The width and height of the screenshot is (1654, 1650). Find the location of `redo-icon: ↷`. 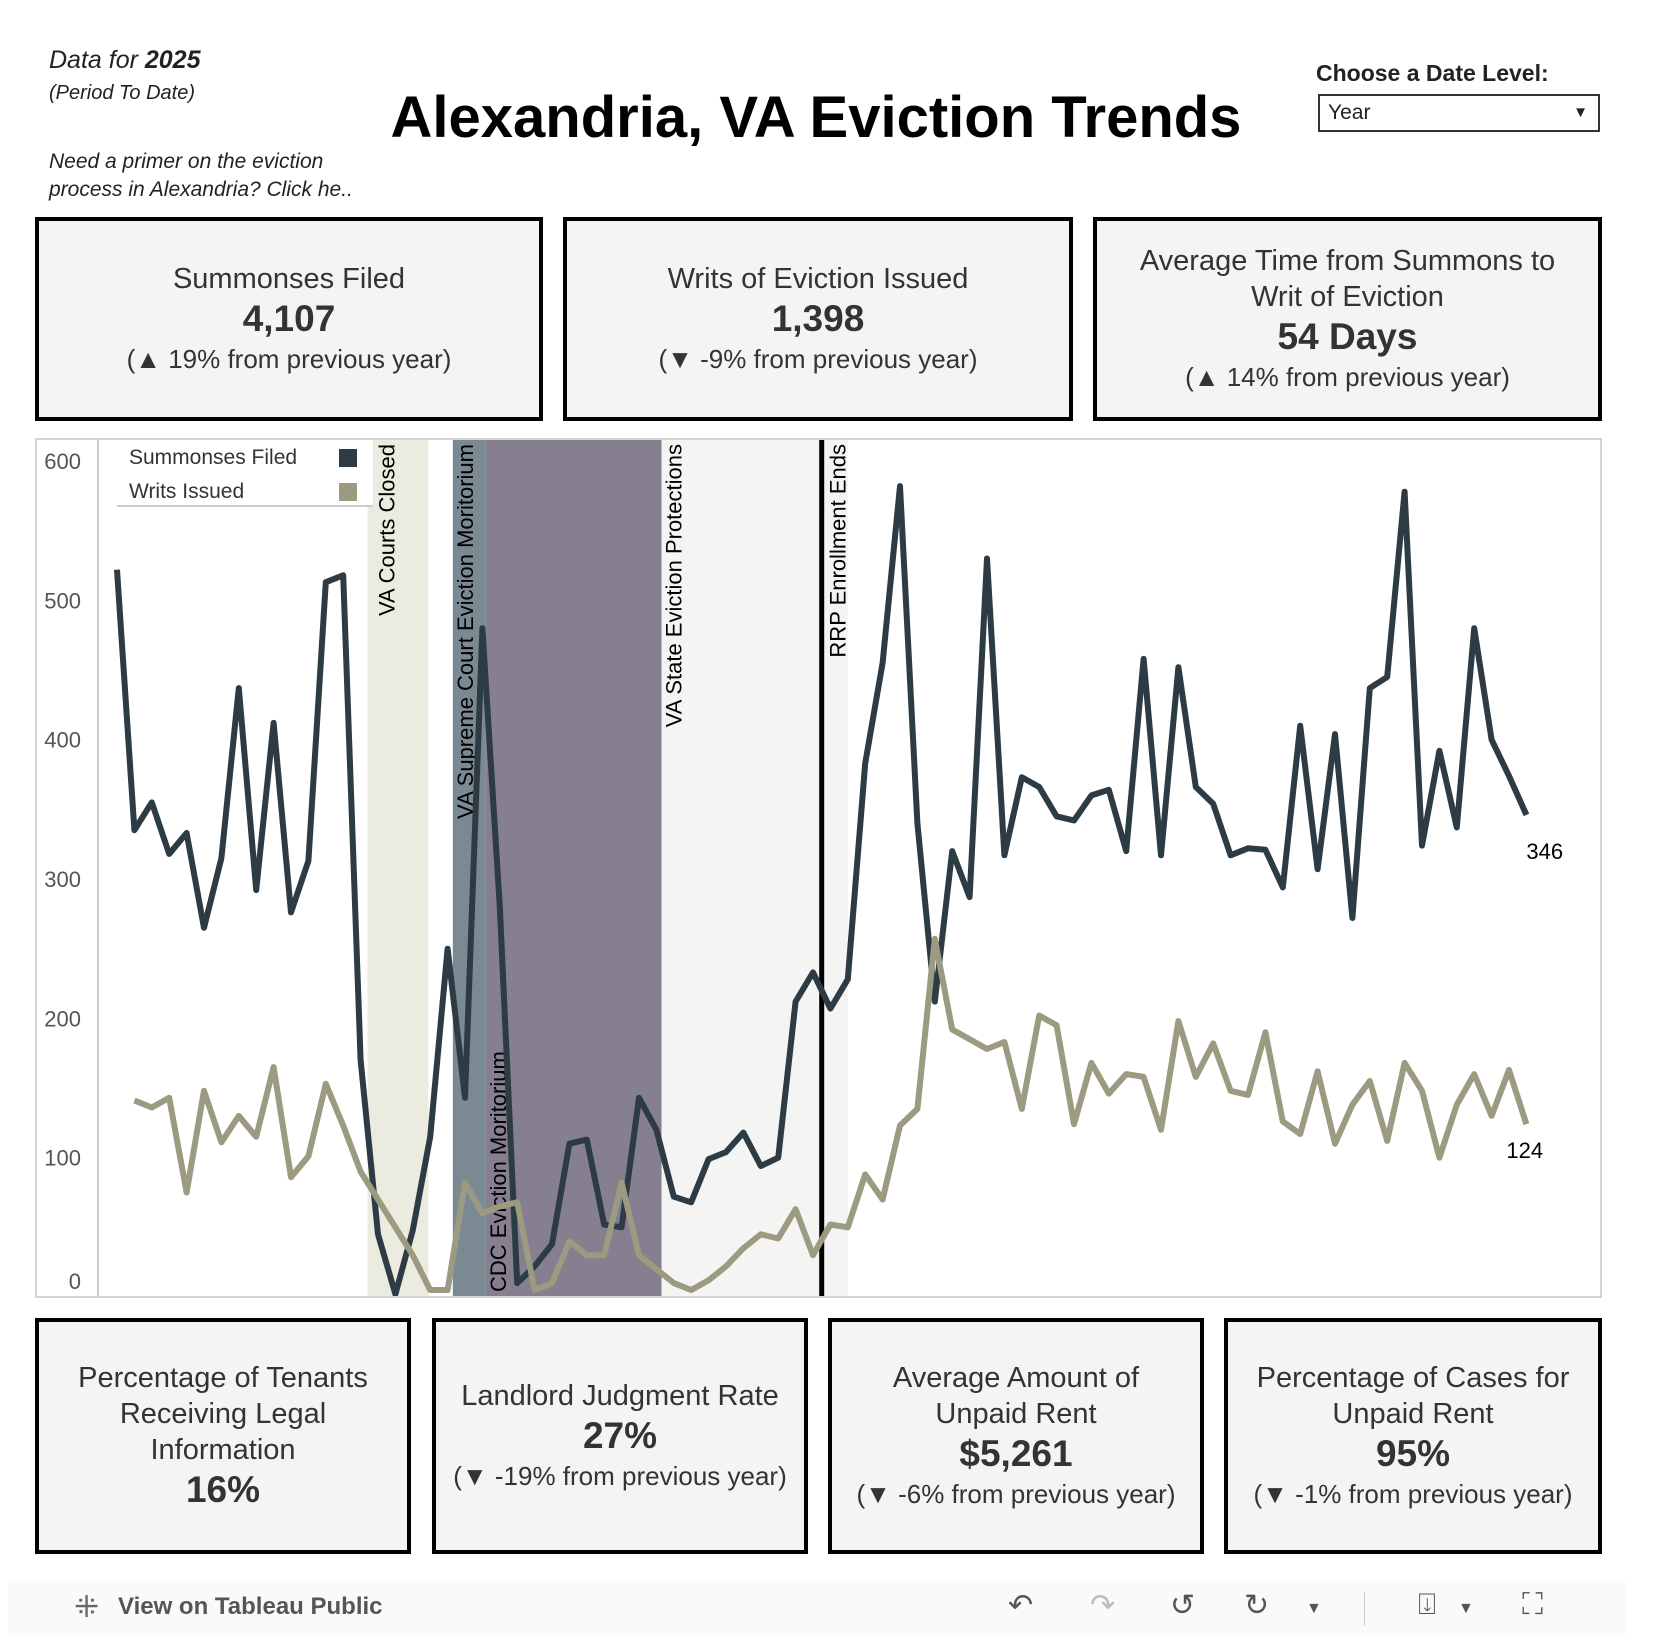

redo-icon: ↷ is located at coordinates (1103, 1605).